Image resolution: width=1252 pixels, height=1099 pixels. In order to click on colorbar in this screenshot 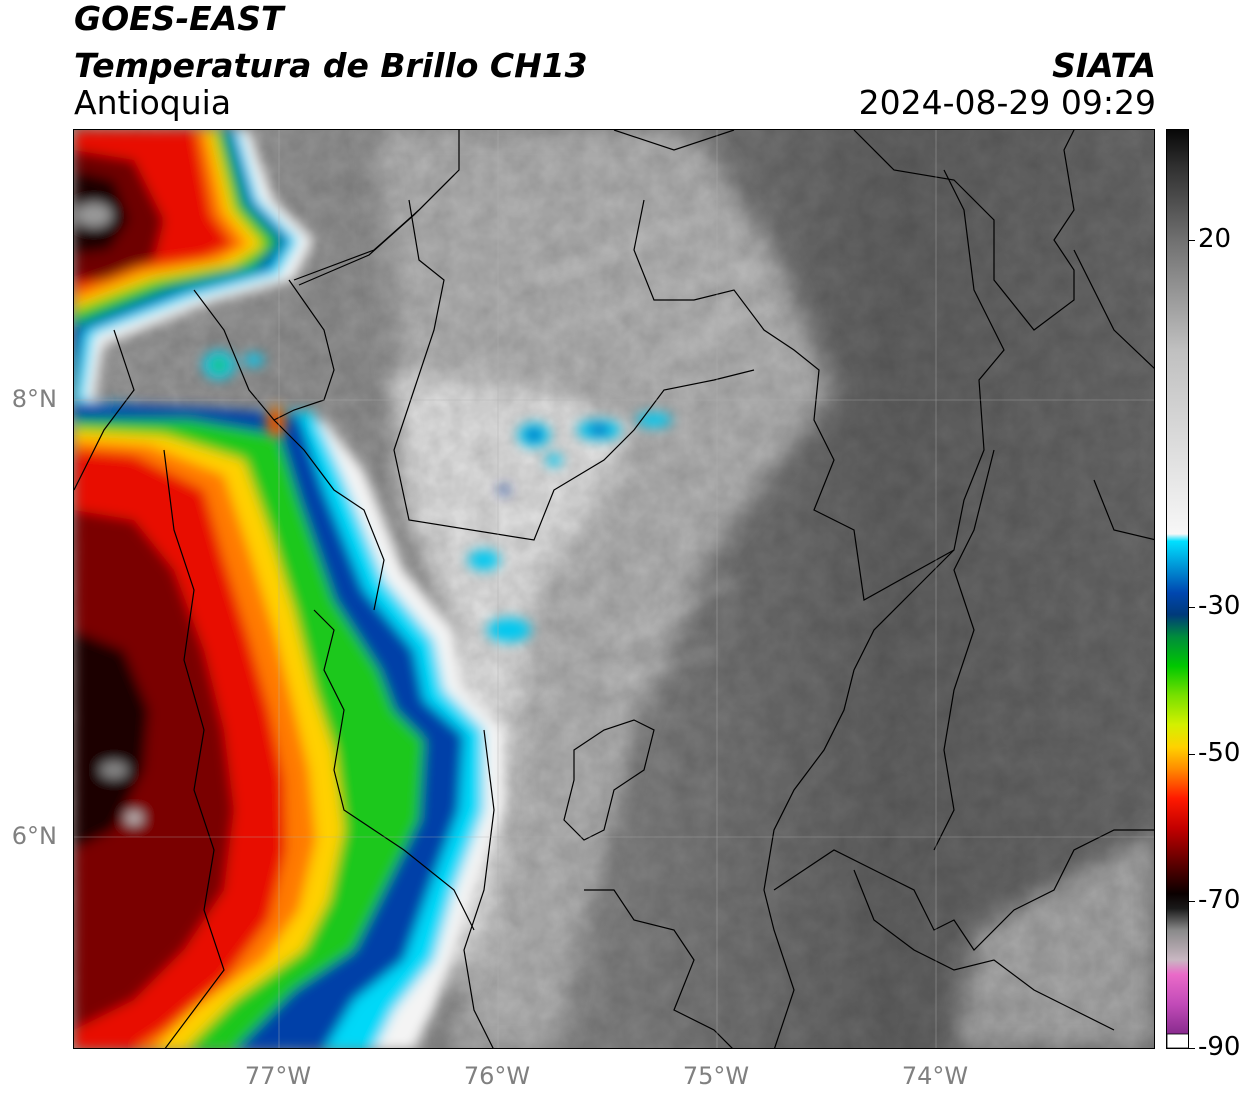, I will do `click(1177, 589)`.